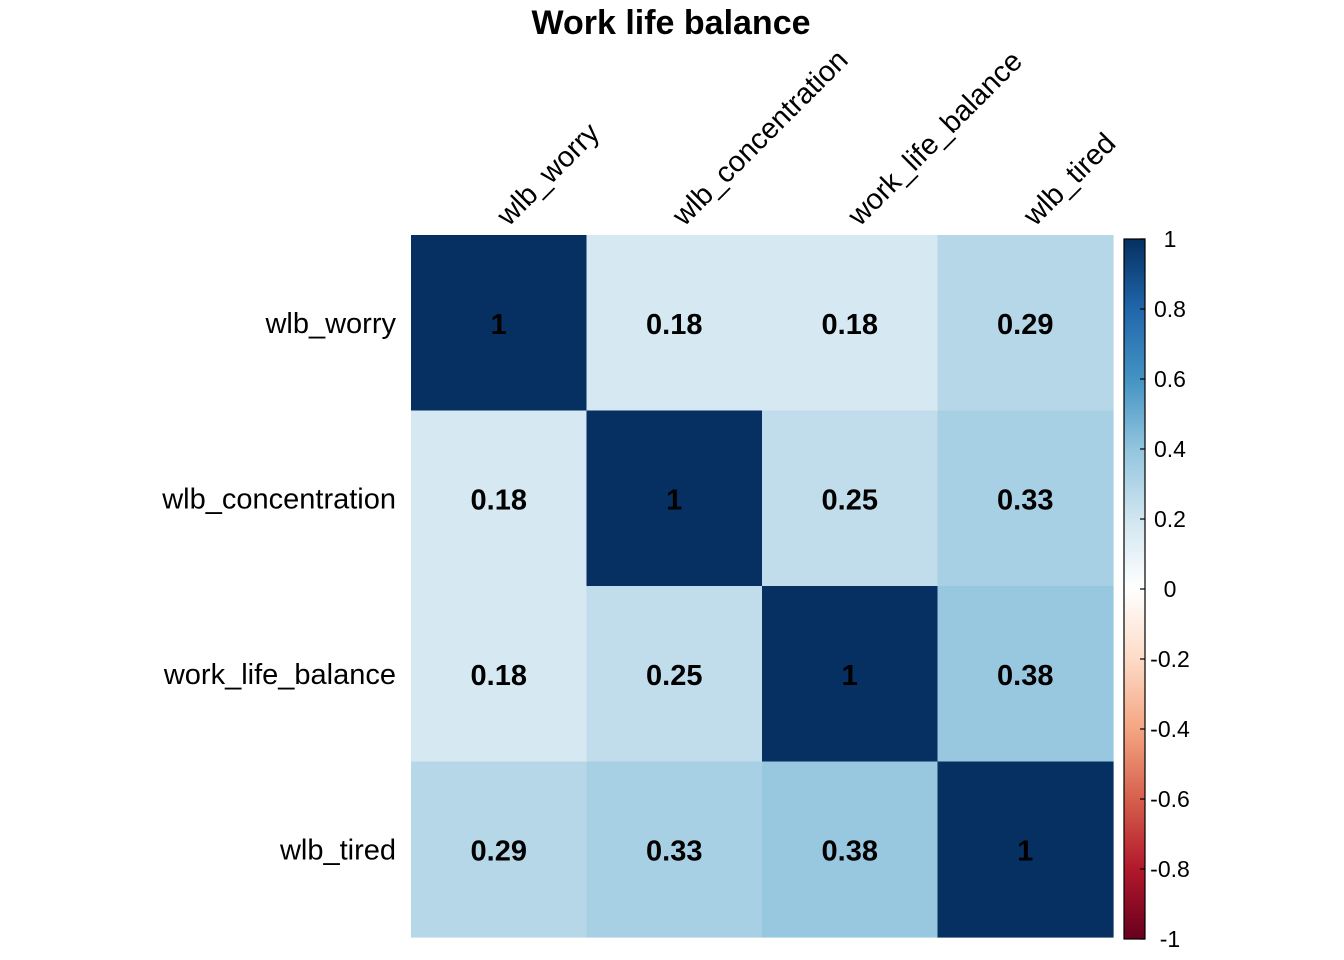 The height and width of the screenshot is (960, 1344). I want to click on color-legend-tick-label: -0.4, so click(1170, 729).